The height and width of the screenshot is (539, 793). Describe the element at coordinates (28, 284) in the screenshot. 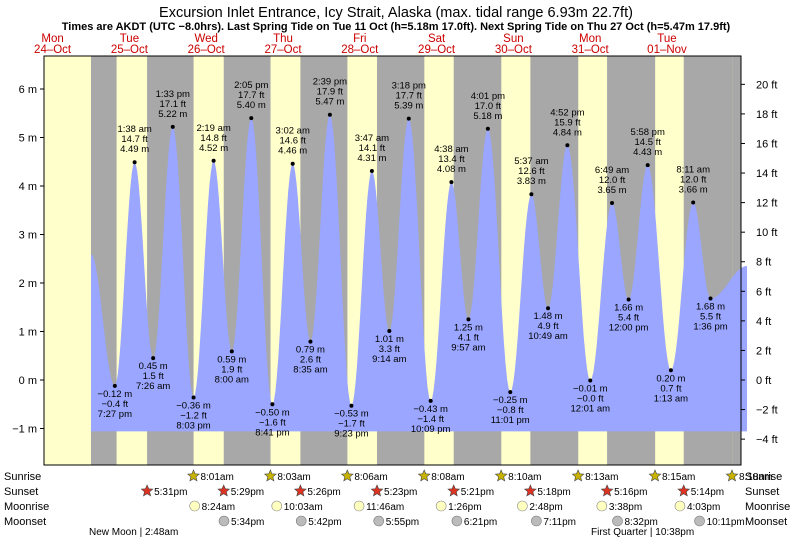

I see `left-tick-label: 2 m` at that location.